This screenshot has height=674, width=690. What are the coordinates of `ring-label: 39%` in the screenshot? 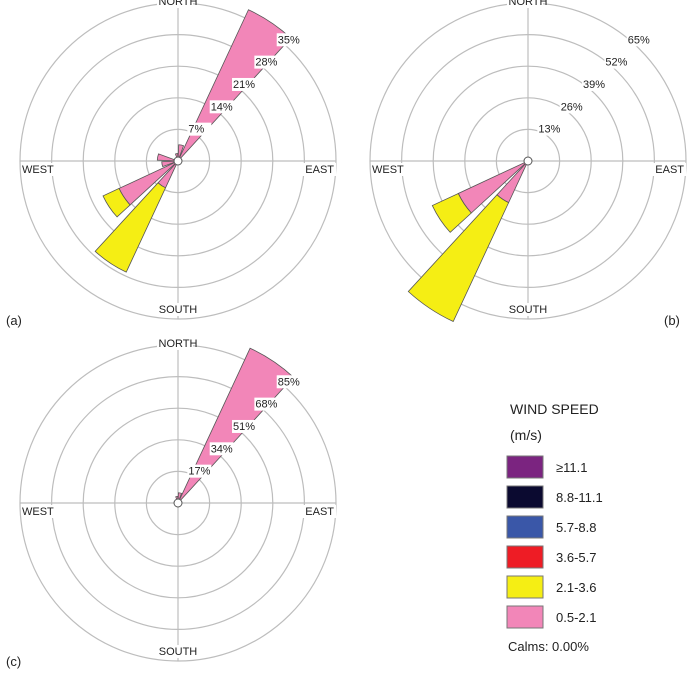 It's located at (594, 85).